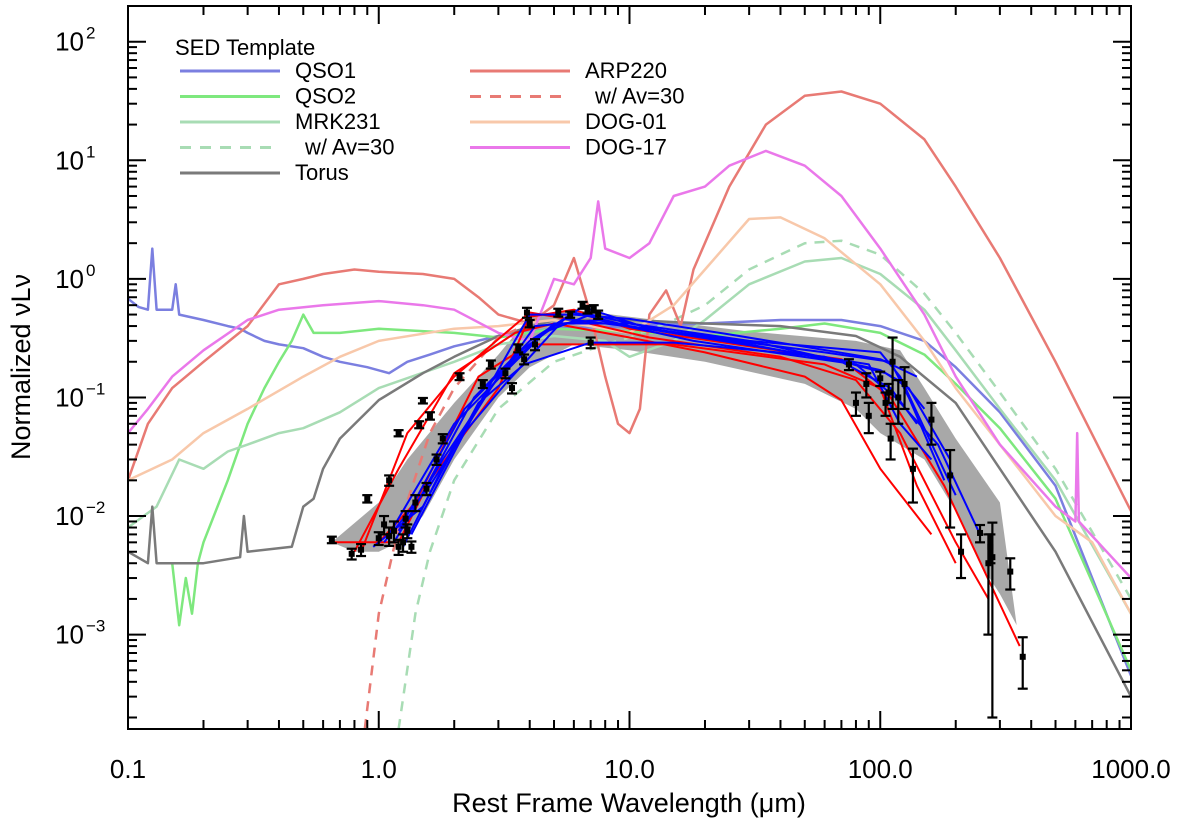  I want to click on legend-label: MRK231, so click(338, 121).